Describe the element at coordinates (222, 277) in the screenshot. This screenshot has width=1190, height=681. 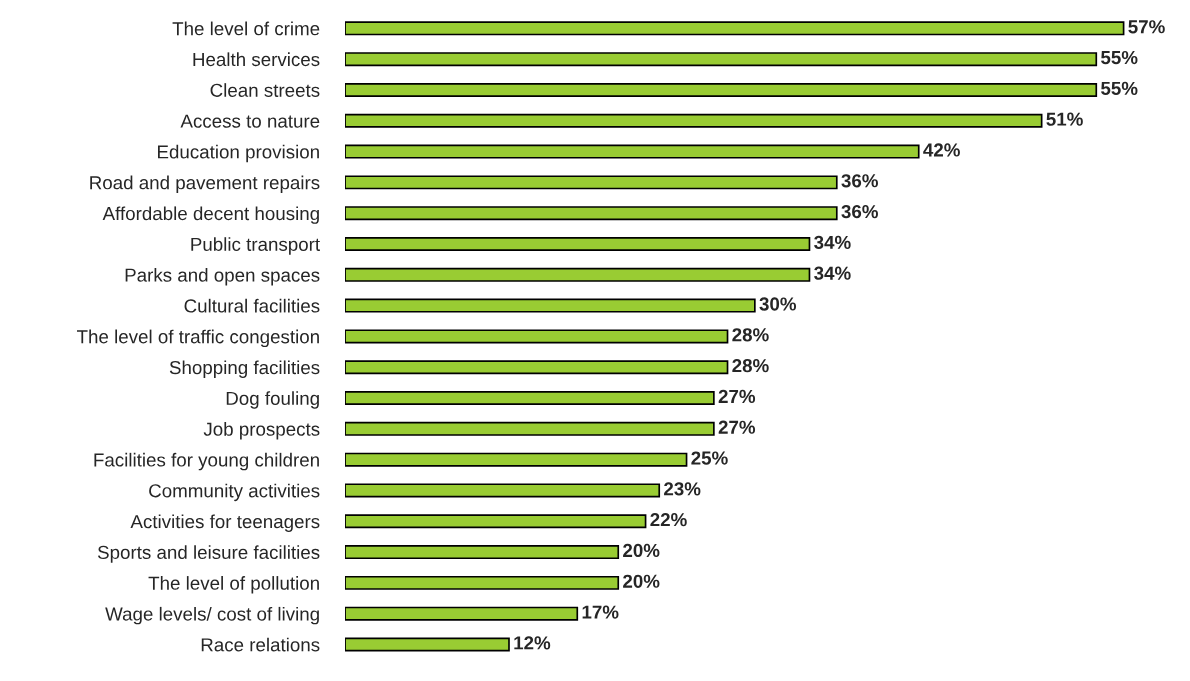
I see `y-tick-label: Parks and open spaces` at that location.